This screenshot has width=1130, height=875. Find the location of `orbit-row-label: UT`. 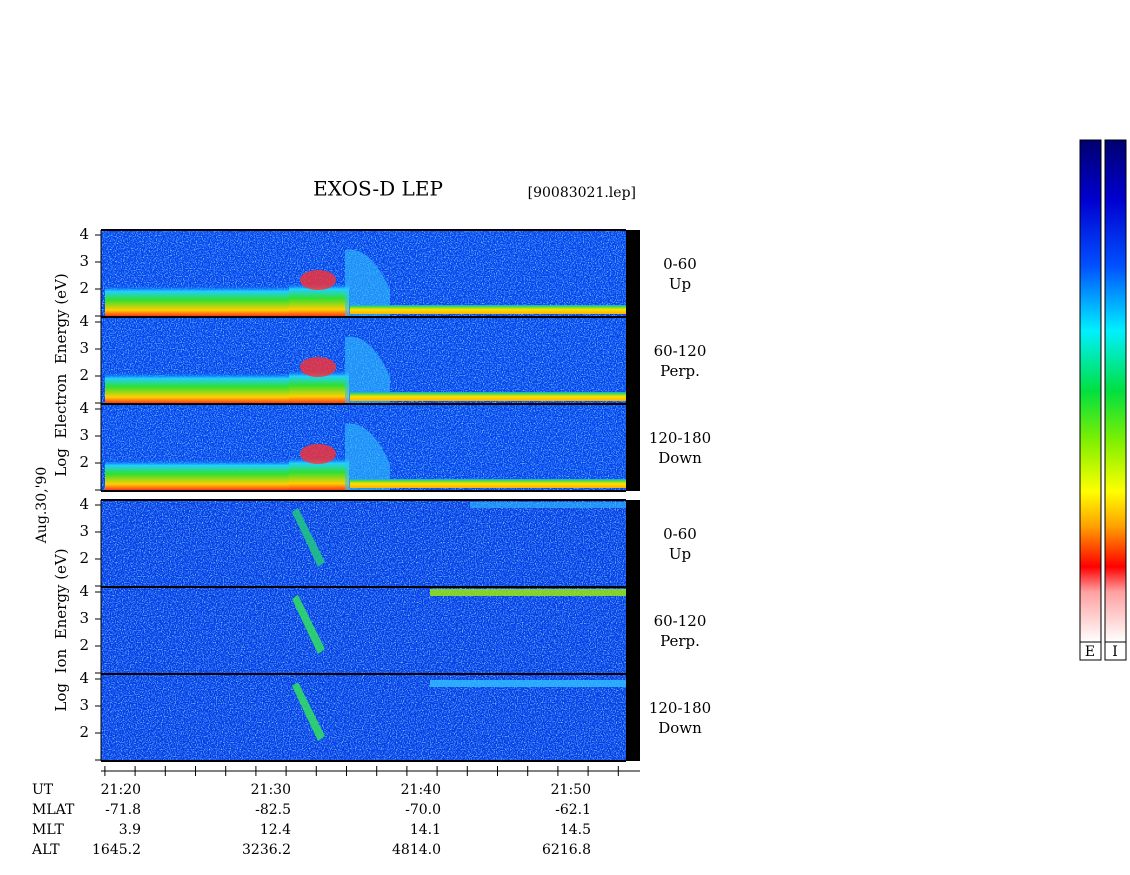

orbit-row-label: UT is located at coordinates (43, 790).